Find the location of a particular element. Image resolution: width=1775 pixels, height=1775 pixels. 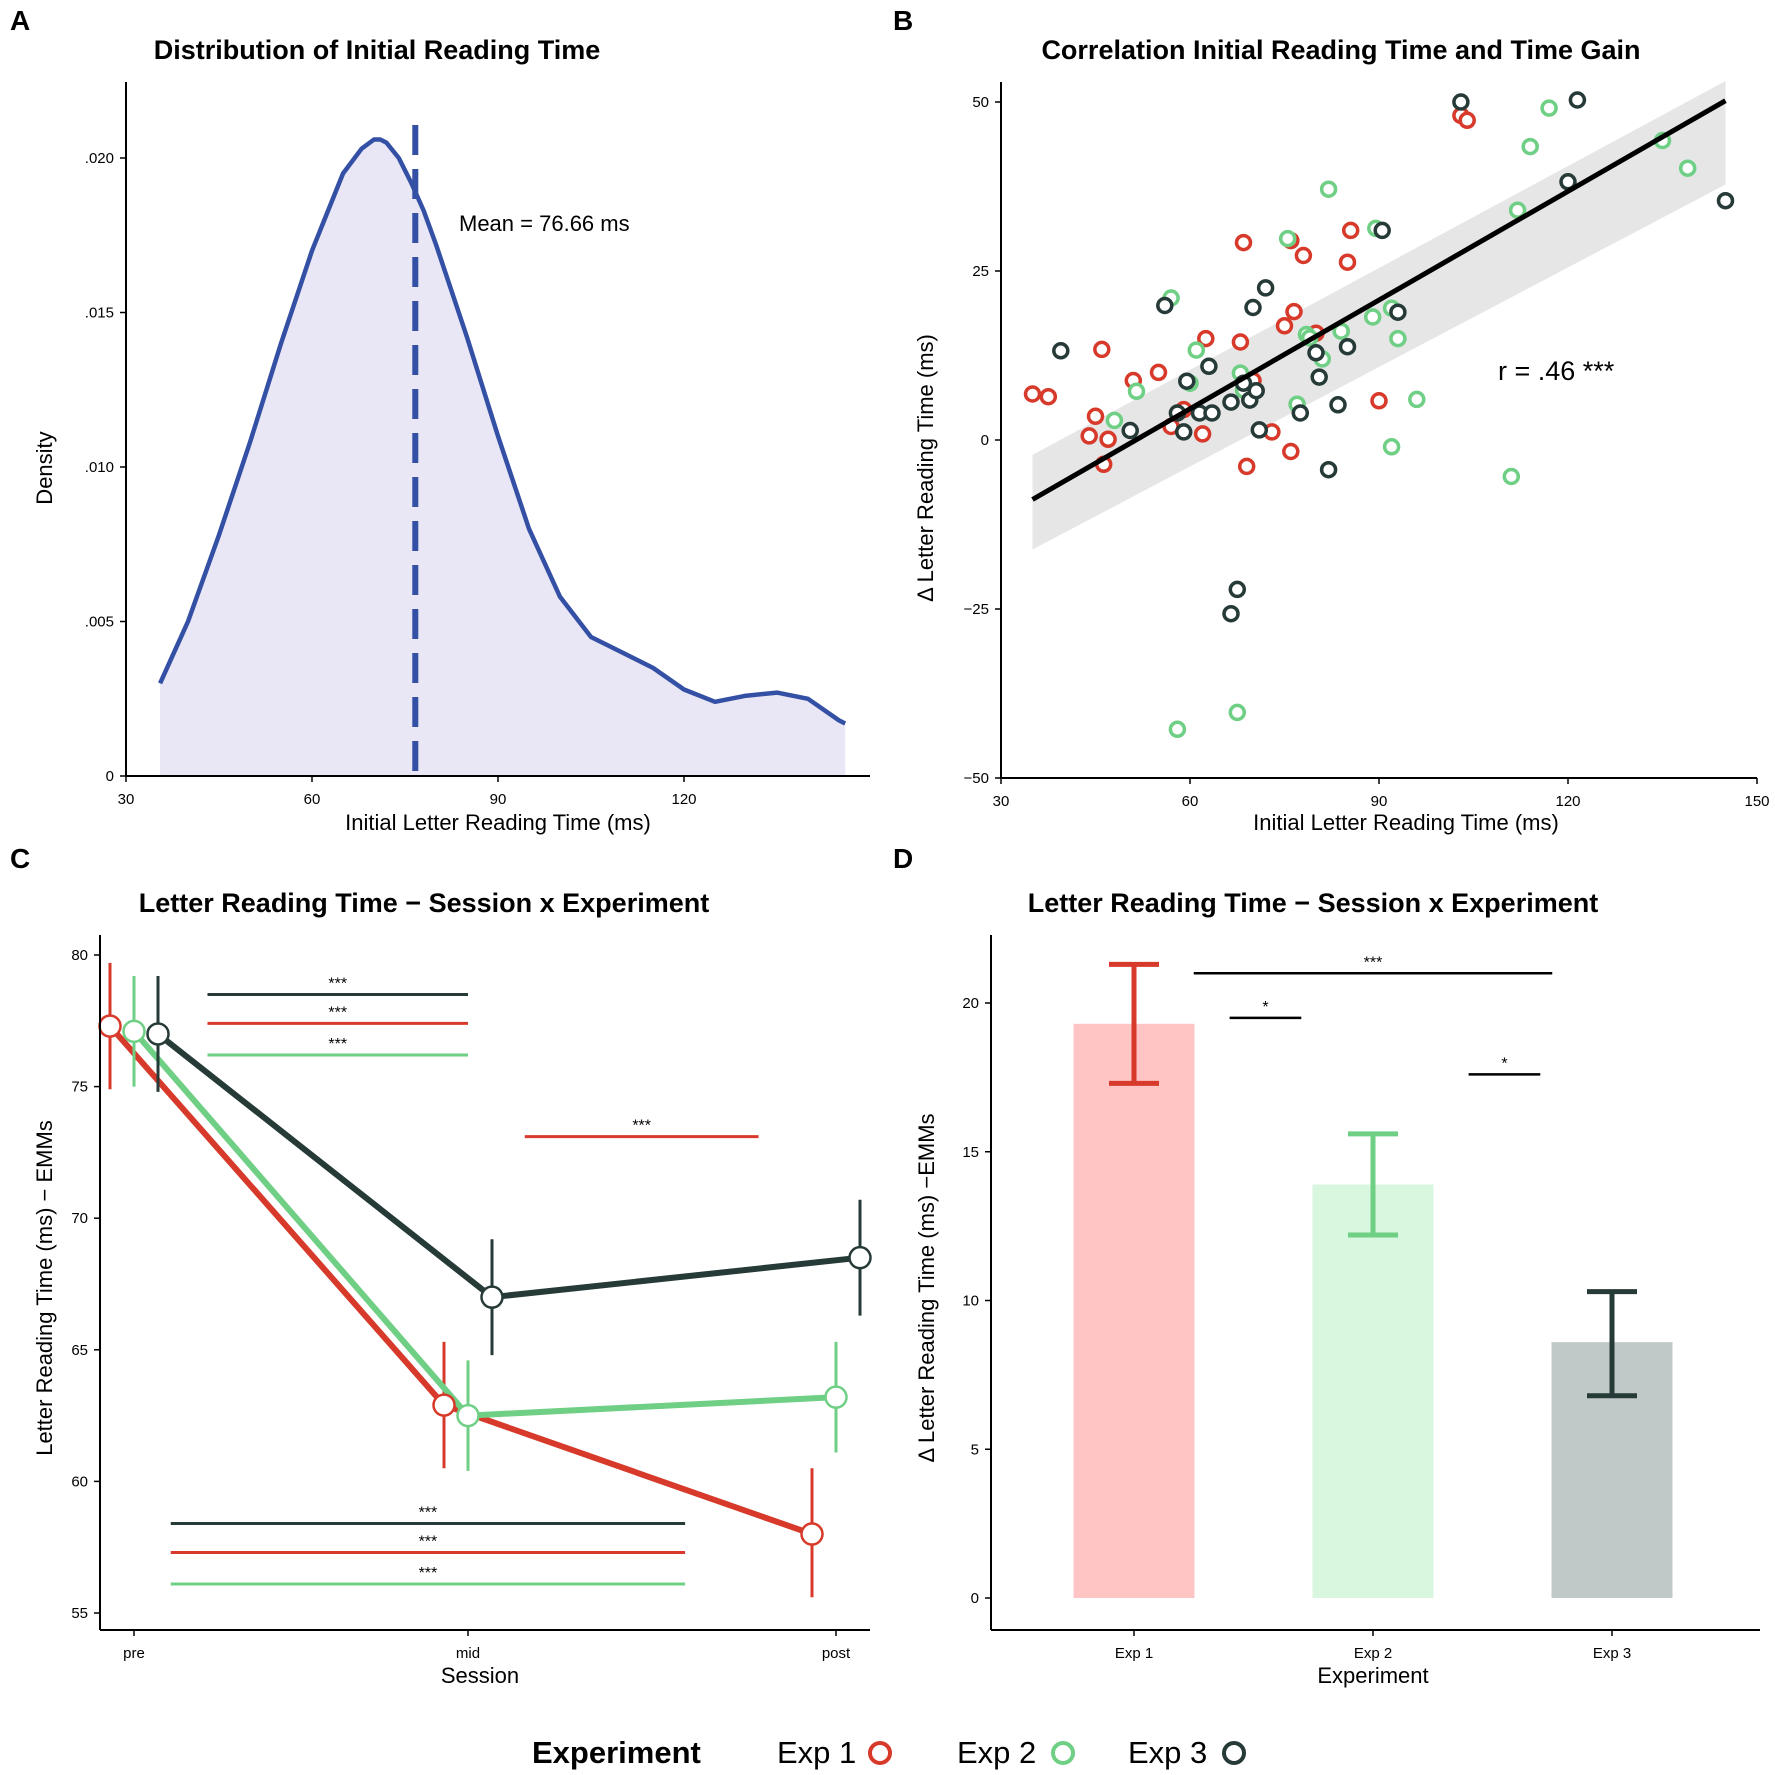

x-tick-label: 150 is located at coordinates (1756, 801).